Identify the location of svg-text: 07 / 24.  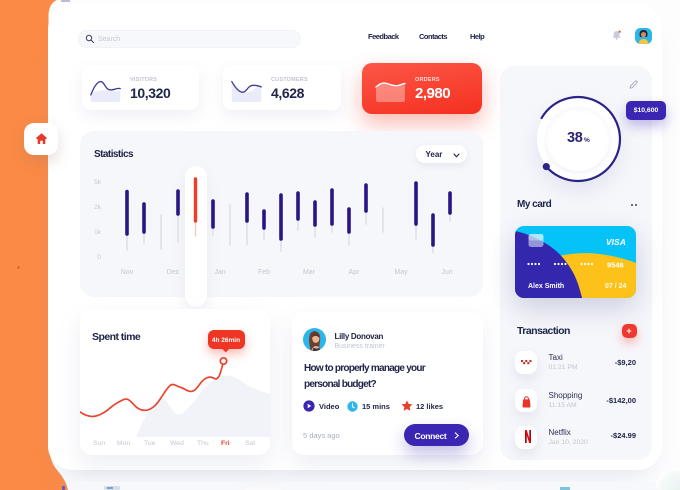
(616, 286).